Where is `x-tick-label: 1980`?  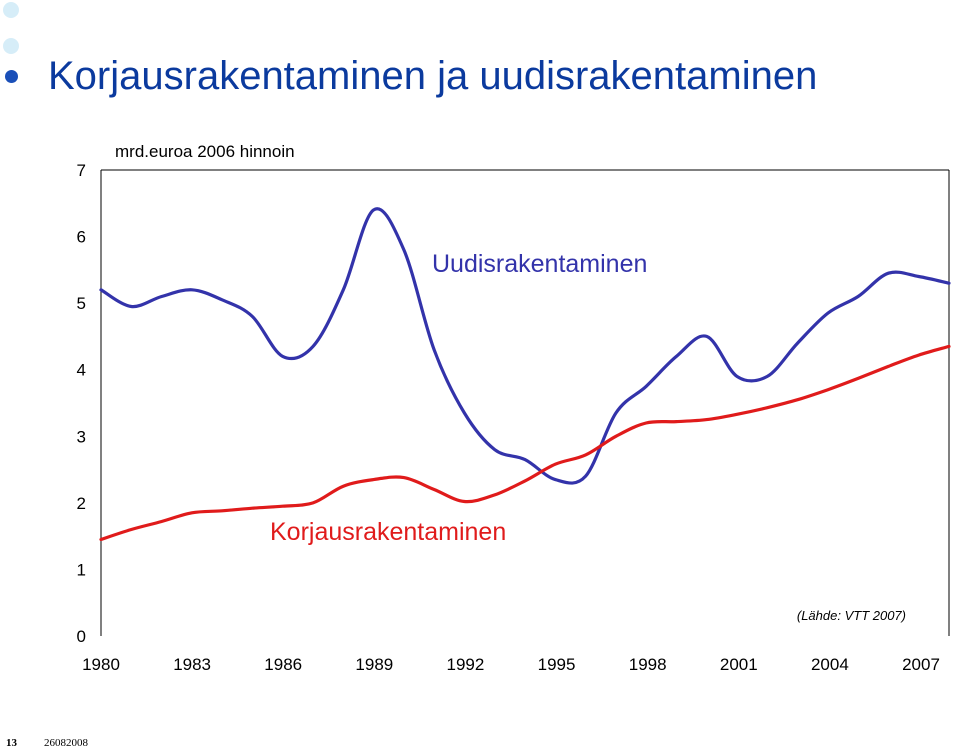 x-tick-label: 1980 is located at coordinates (101, 664).